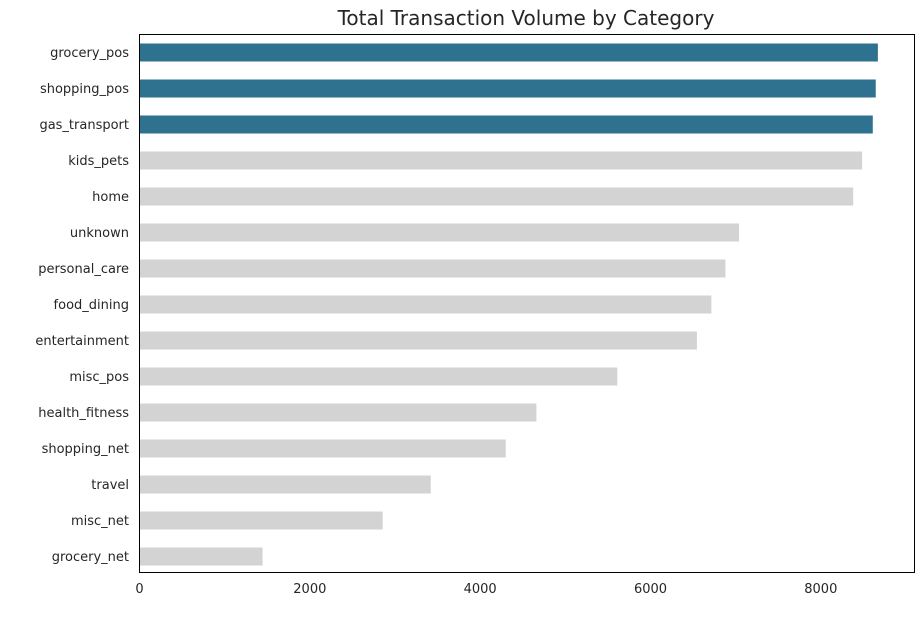  Describe the element at coordinates (526, 18) in the screenshot. I see `chart-title: Total Transaction Volume by Category` at that location.